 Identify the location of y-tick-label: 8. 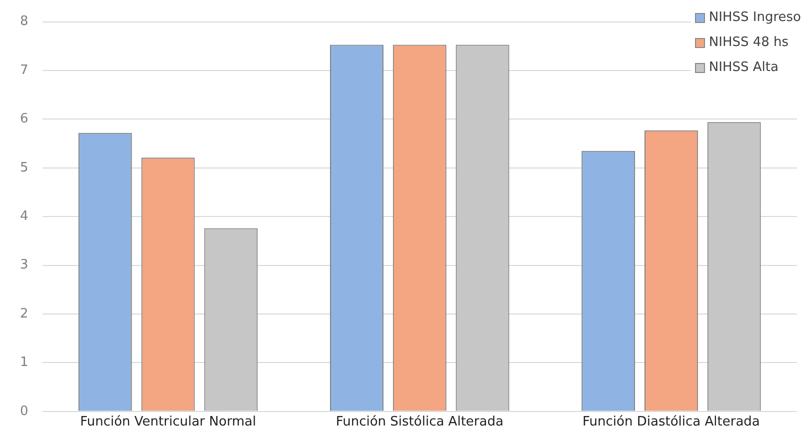
(24, 22).